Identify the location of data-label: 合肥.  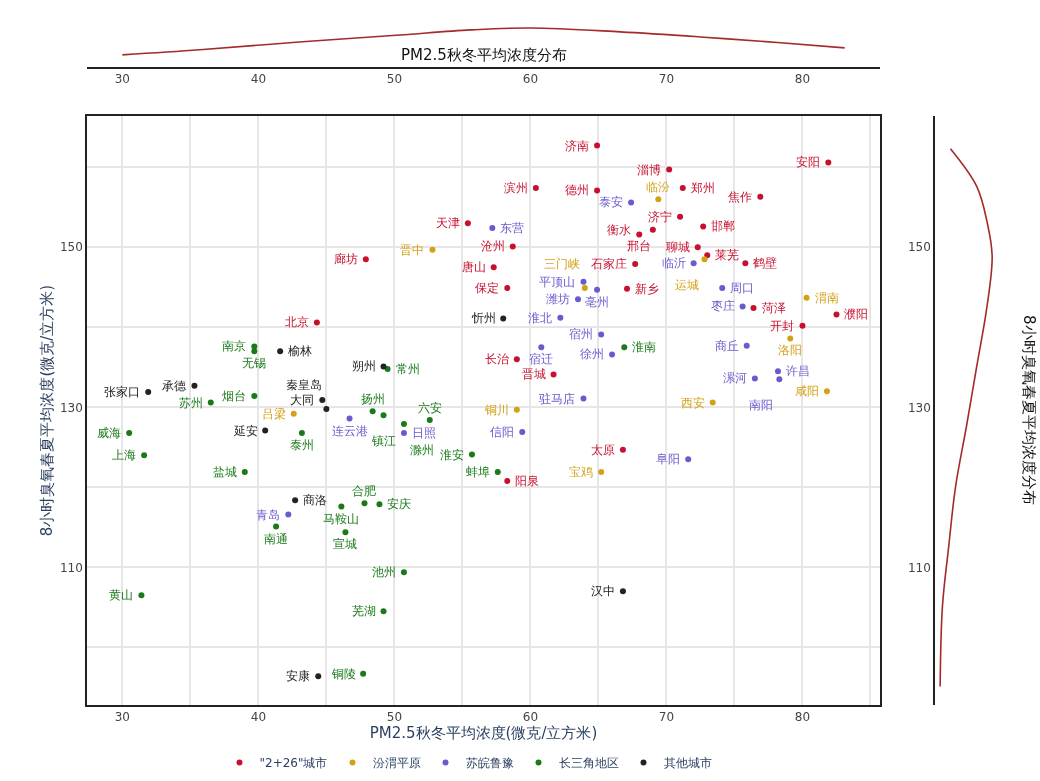
(364, 491).